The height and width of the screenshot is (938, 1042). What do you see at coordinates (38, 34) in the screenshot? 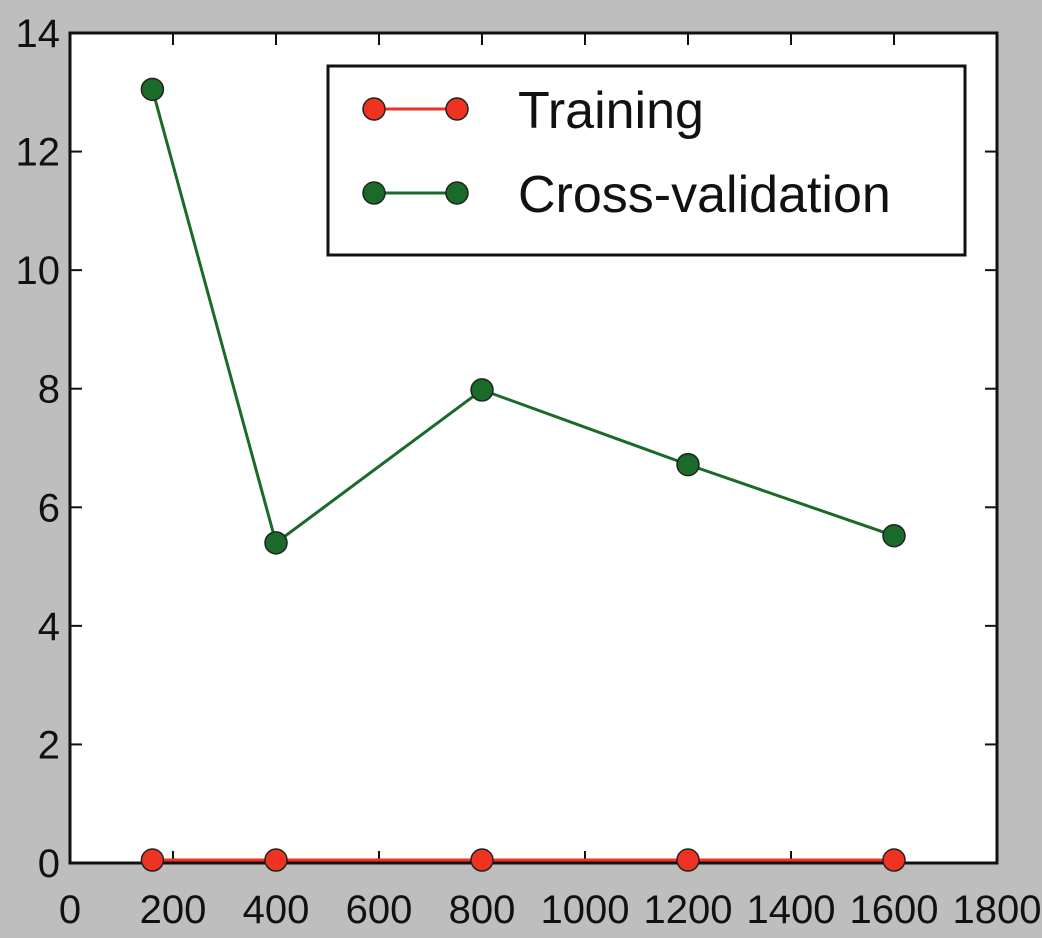
I see `y-tick-label: 14` at bounding box center [38, 34].